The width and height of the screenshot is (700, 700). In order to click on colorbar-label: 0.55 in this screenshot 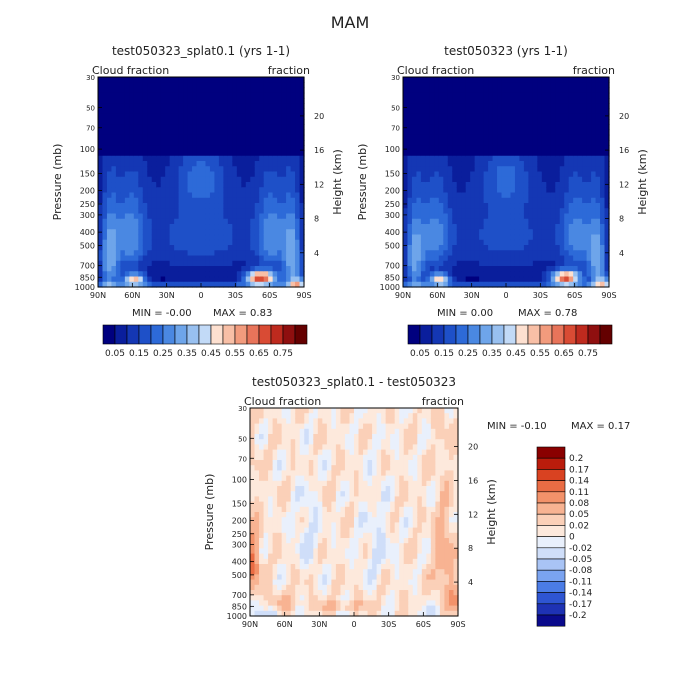, I will do `click(540, 354)`.